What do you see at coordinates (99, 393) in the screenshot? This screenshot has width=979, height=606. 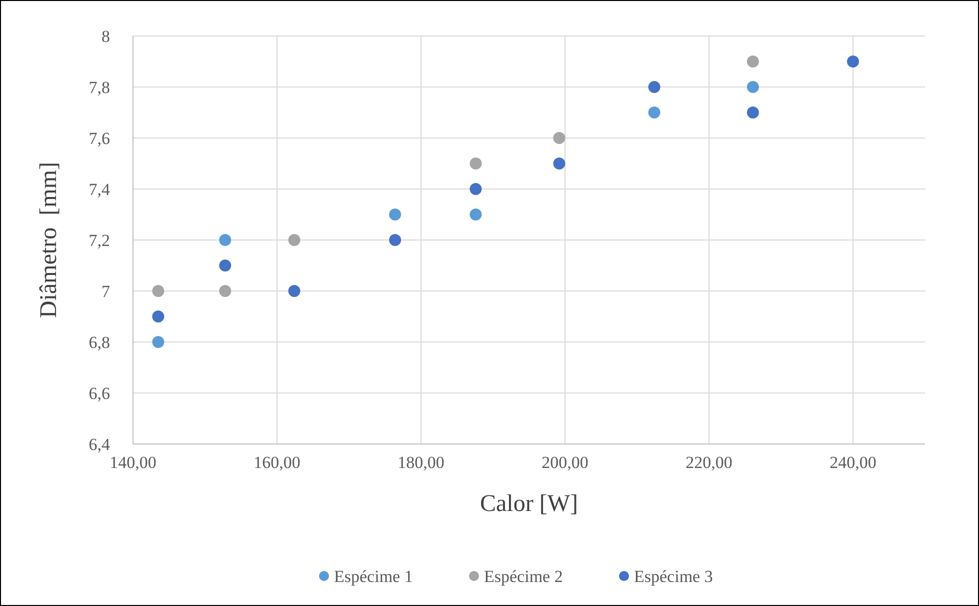 I see `y-tick-label: 6,6` at bounding box center [99, 393].